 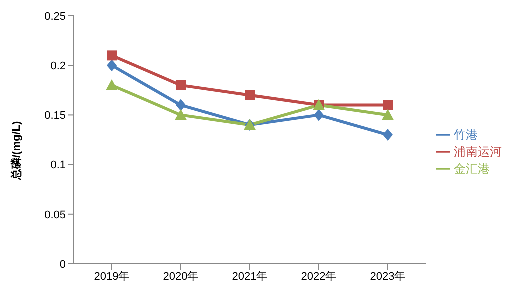 I want to click on y-tick-label: 0.25, so click(x=55, y=16).